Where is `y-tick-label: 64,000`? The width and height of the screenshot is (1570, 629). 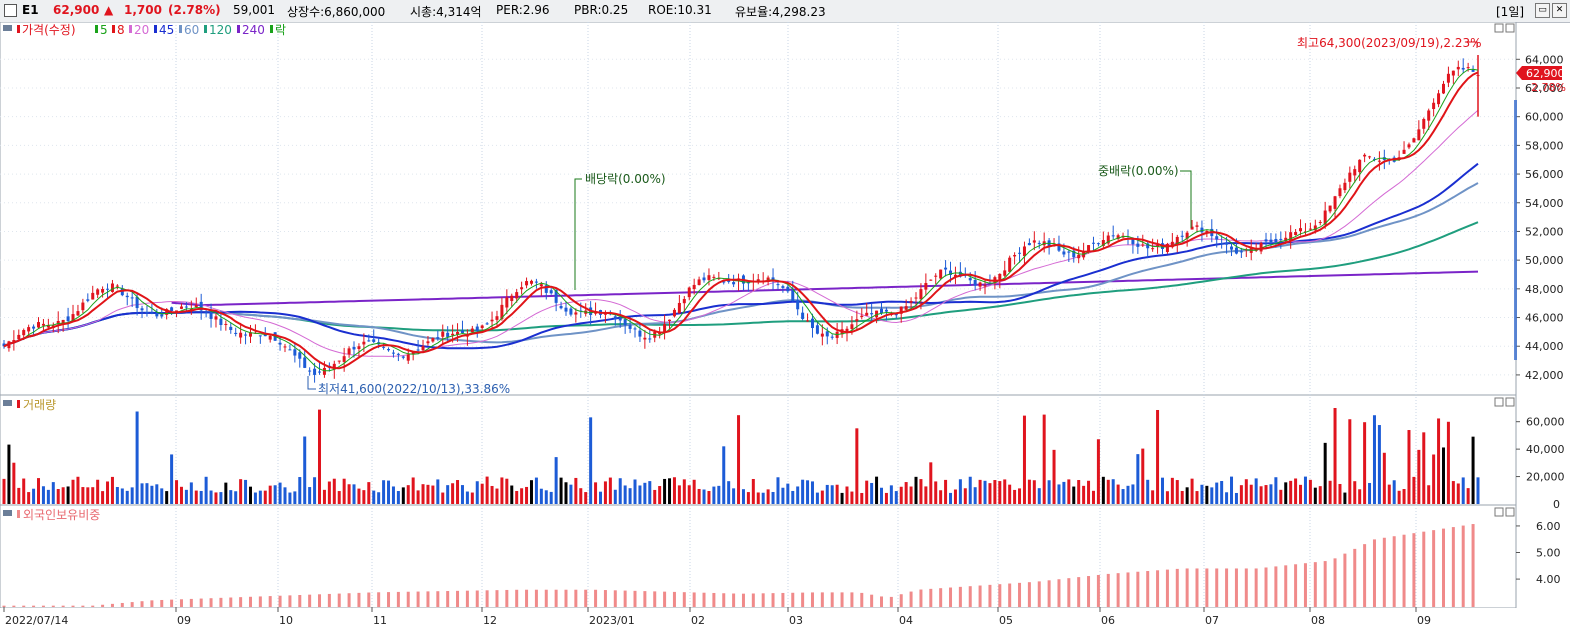 y-tick-label: 64,000 is located at coordinates (1544, 59).